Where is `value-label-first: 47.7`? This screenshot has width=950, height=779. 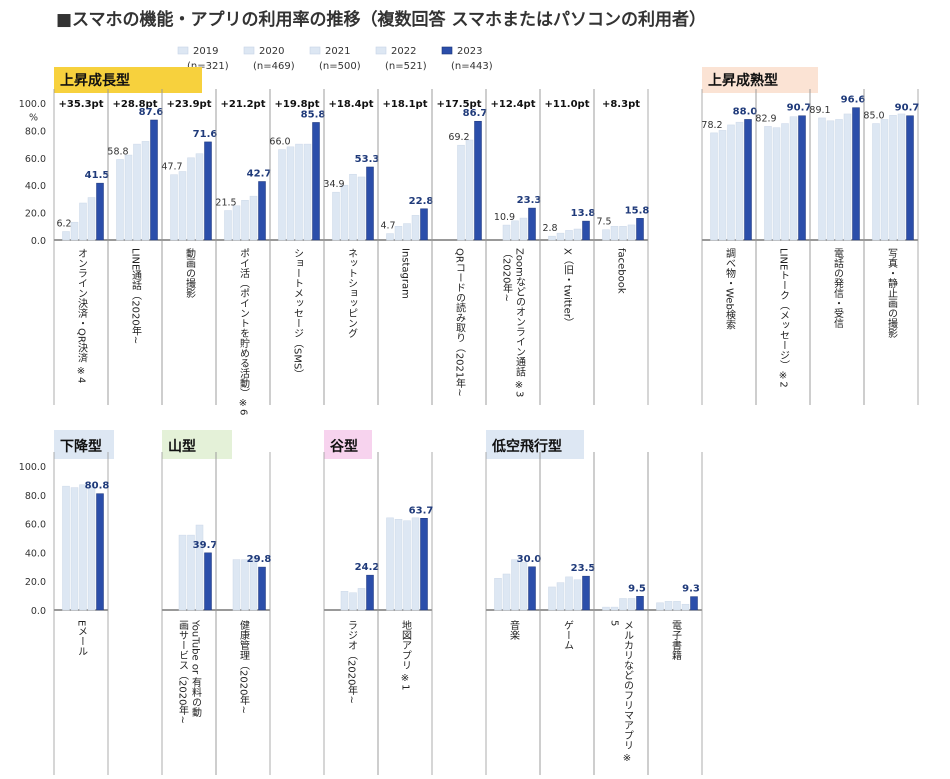 value-label-first: 47.7 is located at coordinates (171, 167).